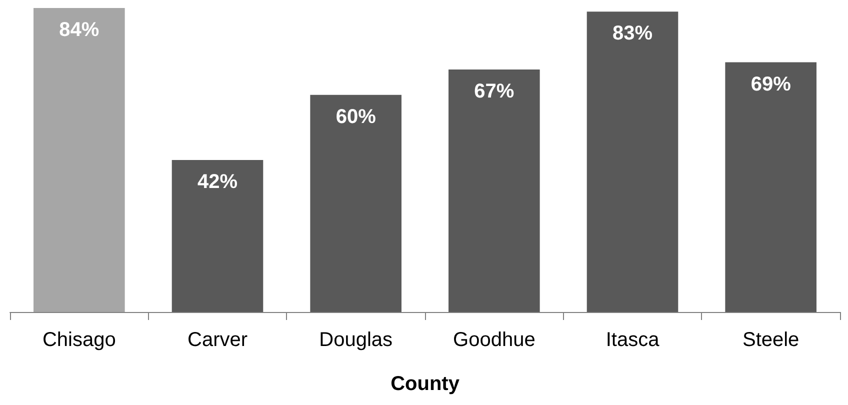 Image resolution: width=848 pixels, height=405 pixels. I want to click on x-axis-title: County, so click(425, 384).